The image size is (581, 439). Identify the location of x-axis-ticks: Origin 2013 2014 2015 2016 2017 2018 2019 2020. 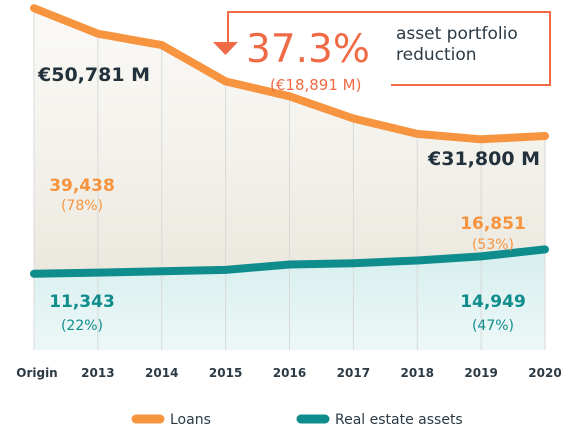
(288, 373).